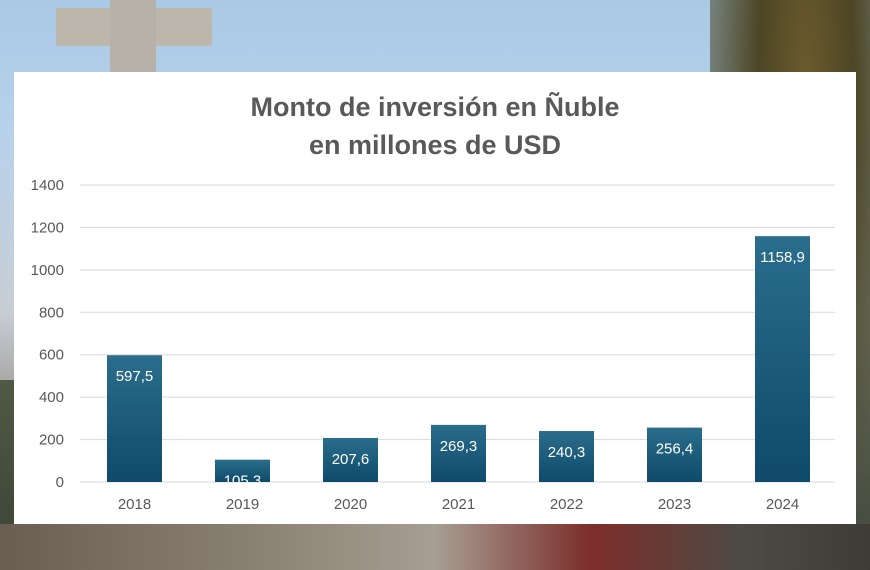  What do you see at coordinates (459, 446) in the screenshot?
I see `data-label-2021: 269,3` at bounding box center [459, 446].